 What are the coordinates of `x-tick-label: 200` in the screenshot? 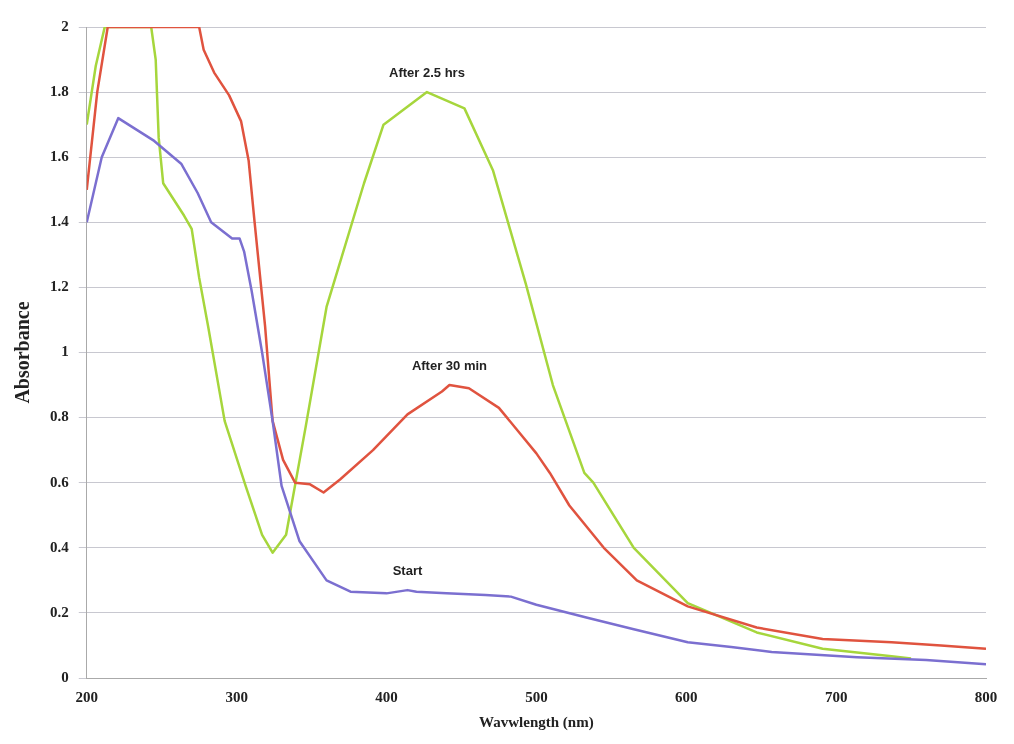 It's located at (86, 696).